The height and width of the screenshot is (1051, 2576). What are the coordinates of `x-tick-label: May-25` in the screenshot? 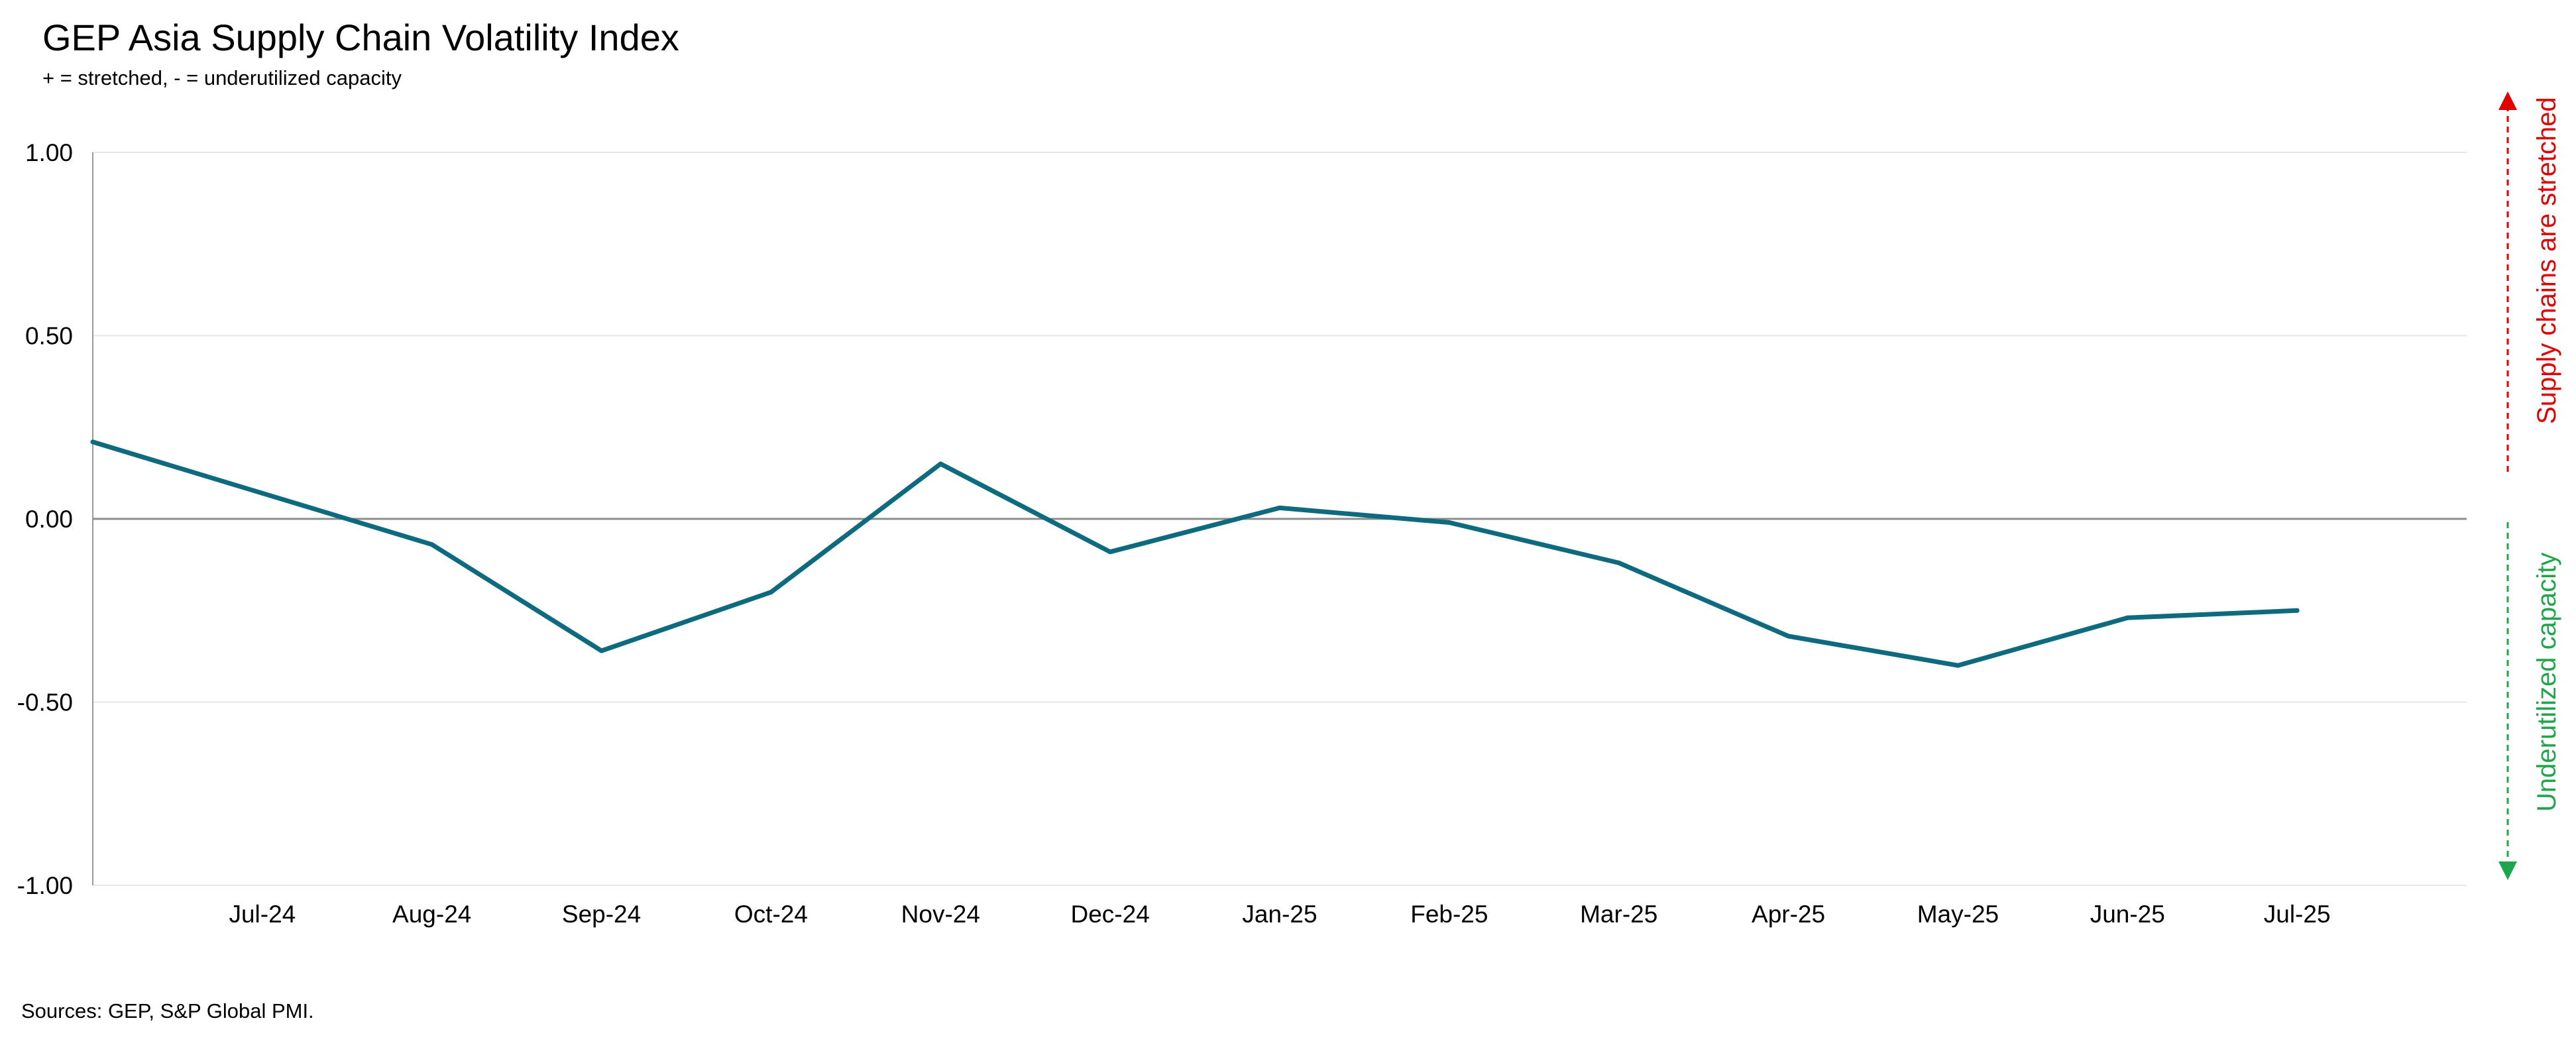 It's located at (1958, 914).